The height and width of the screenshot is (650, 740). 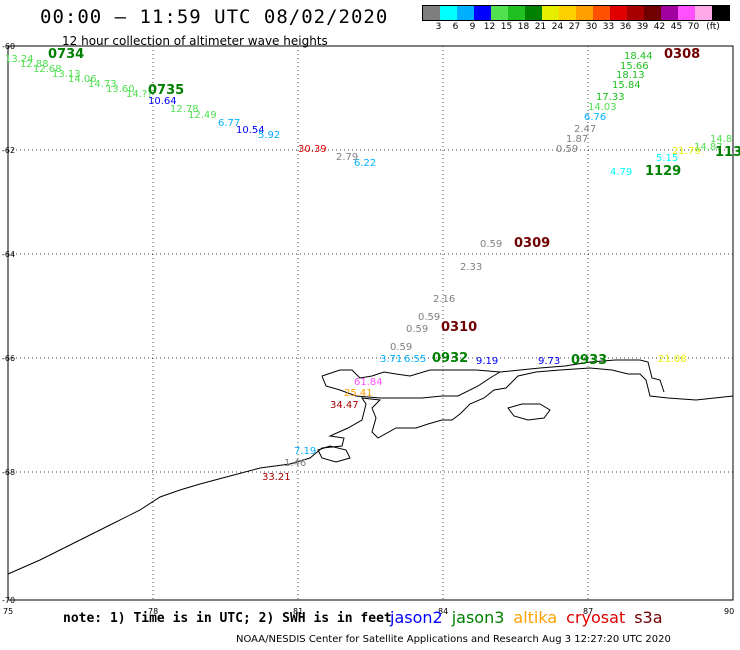 I want to click on satellite-legend: jason2 jason3 altika cryosat s3a, so click(x=531, y=617).